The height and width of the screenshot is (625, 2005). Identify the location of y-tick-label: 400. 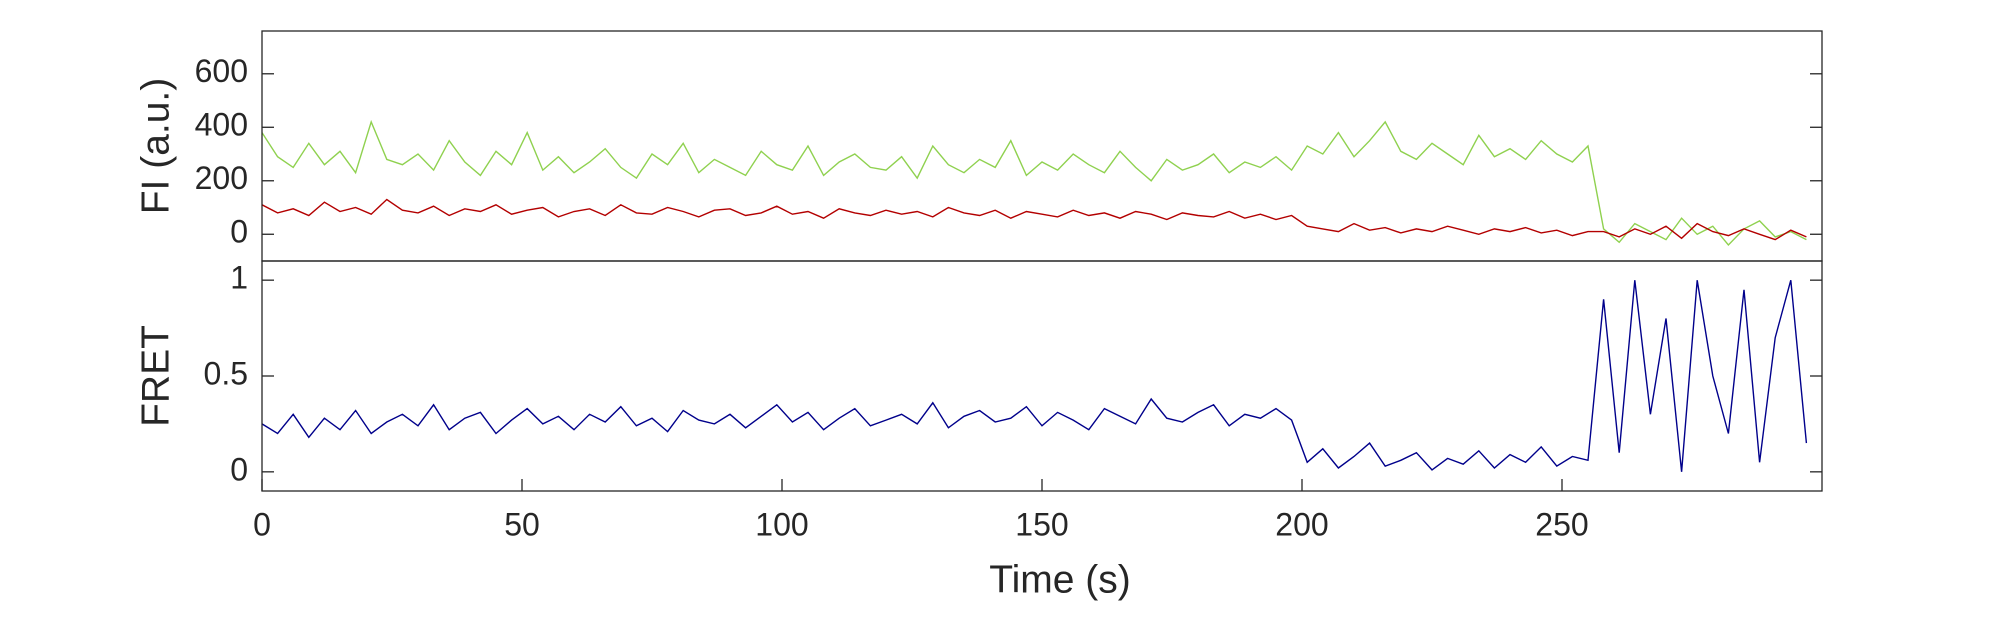
(221, 125).